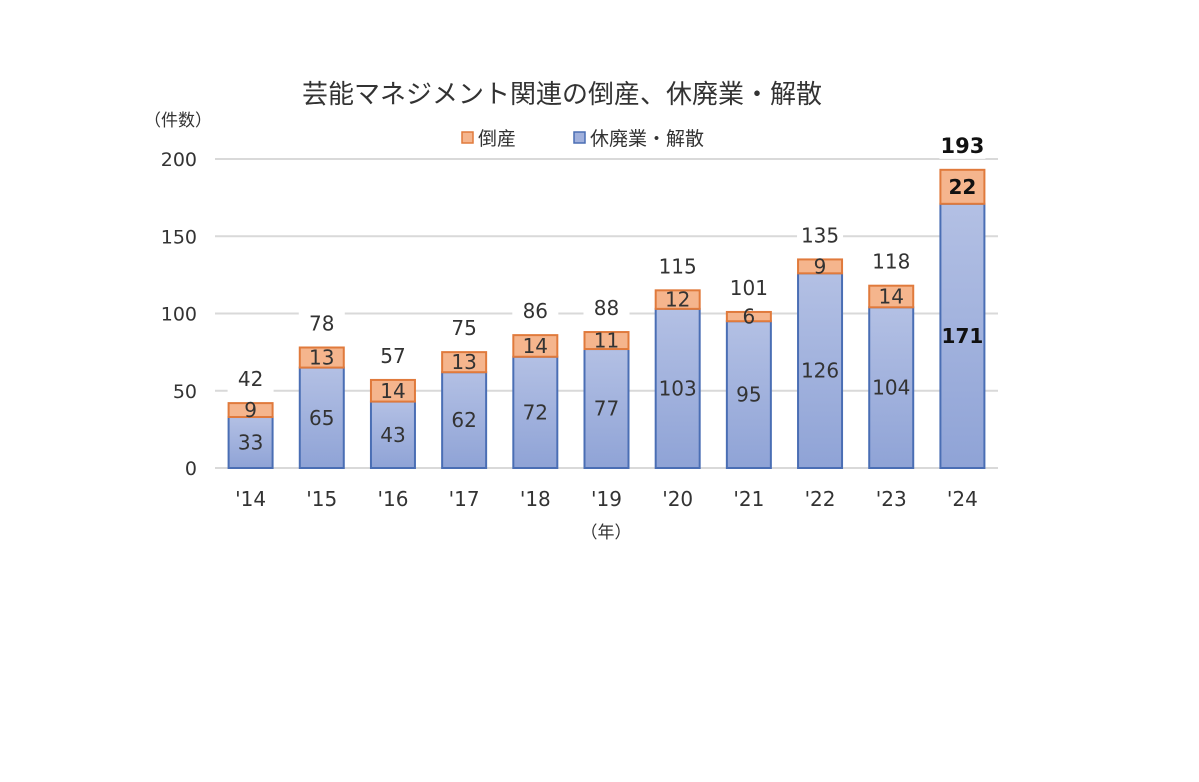  I want to click on total-label: 86, so click(535, 311).